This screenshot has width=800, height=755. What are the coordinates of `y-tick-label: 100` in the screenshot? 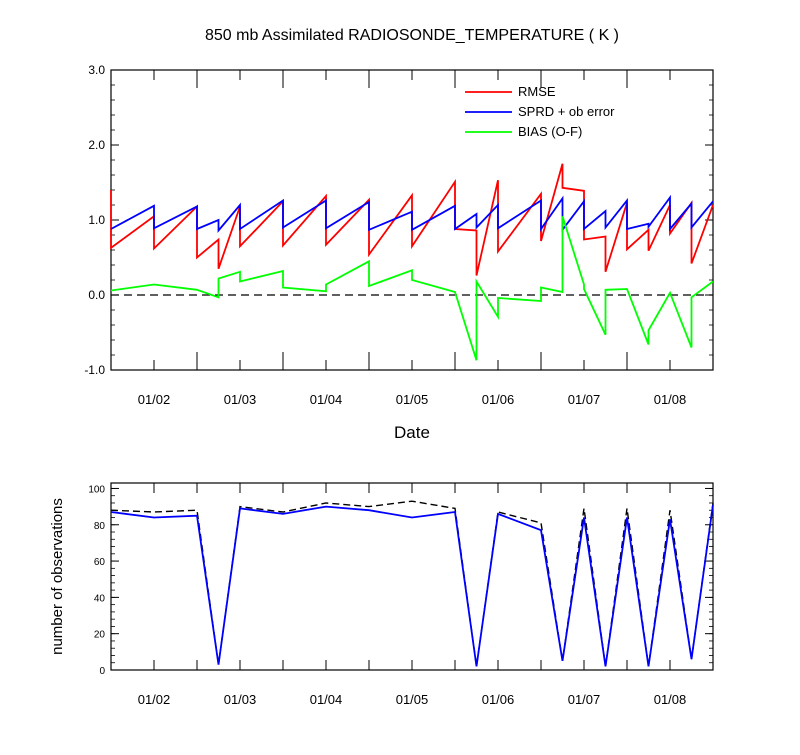 It's located at (96, 489).